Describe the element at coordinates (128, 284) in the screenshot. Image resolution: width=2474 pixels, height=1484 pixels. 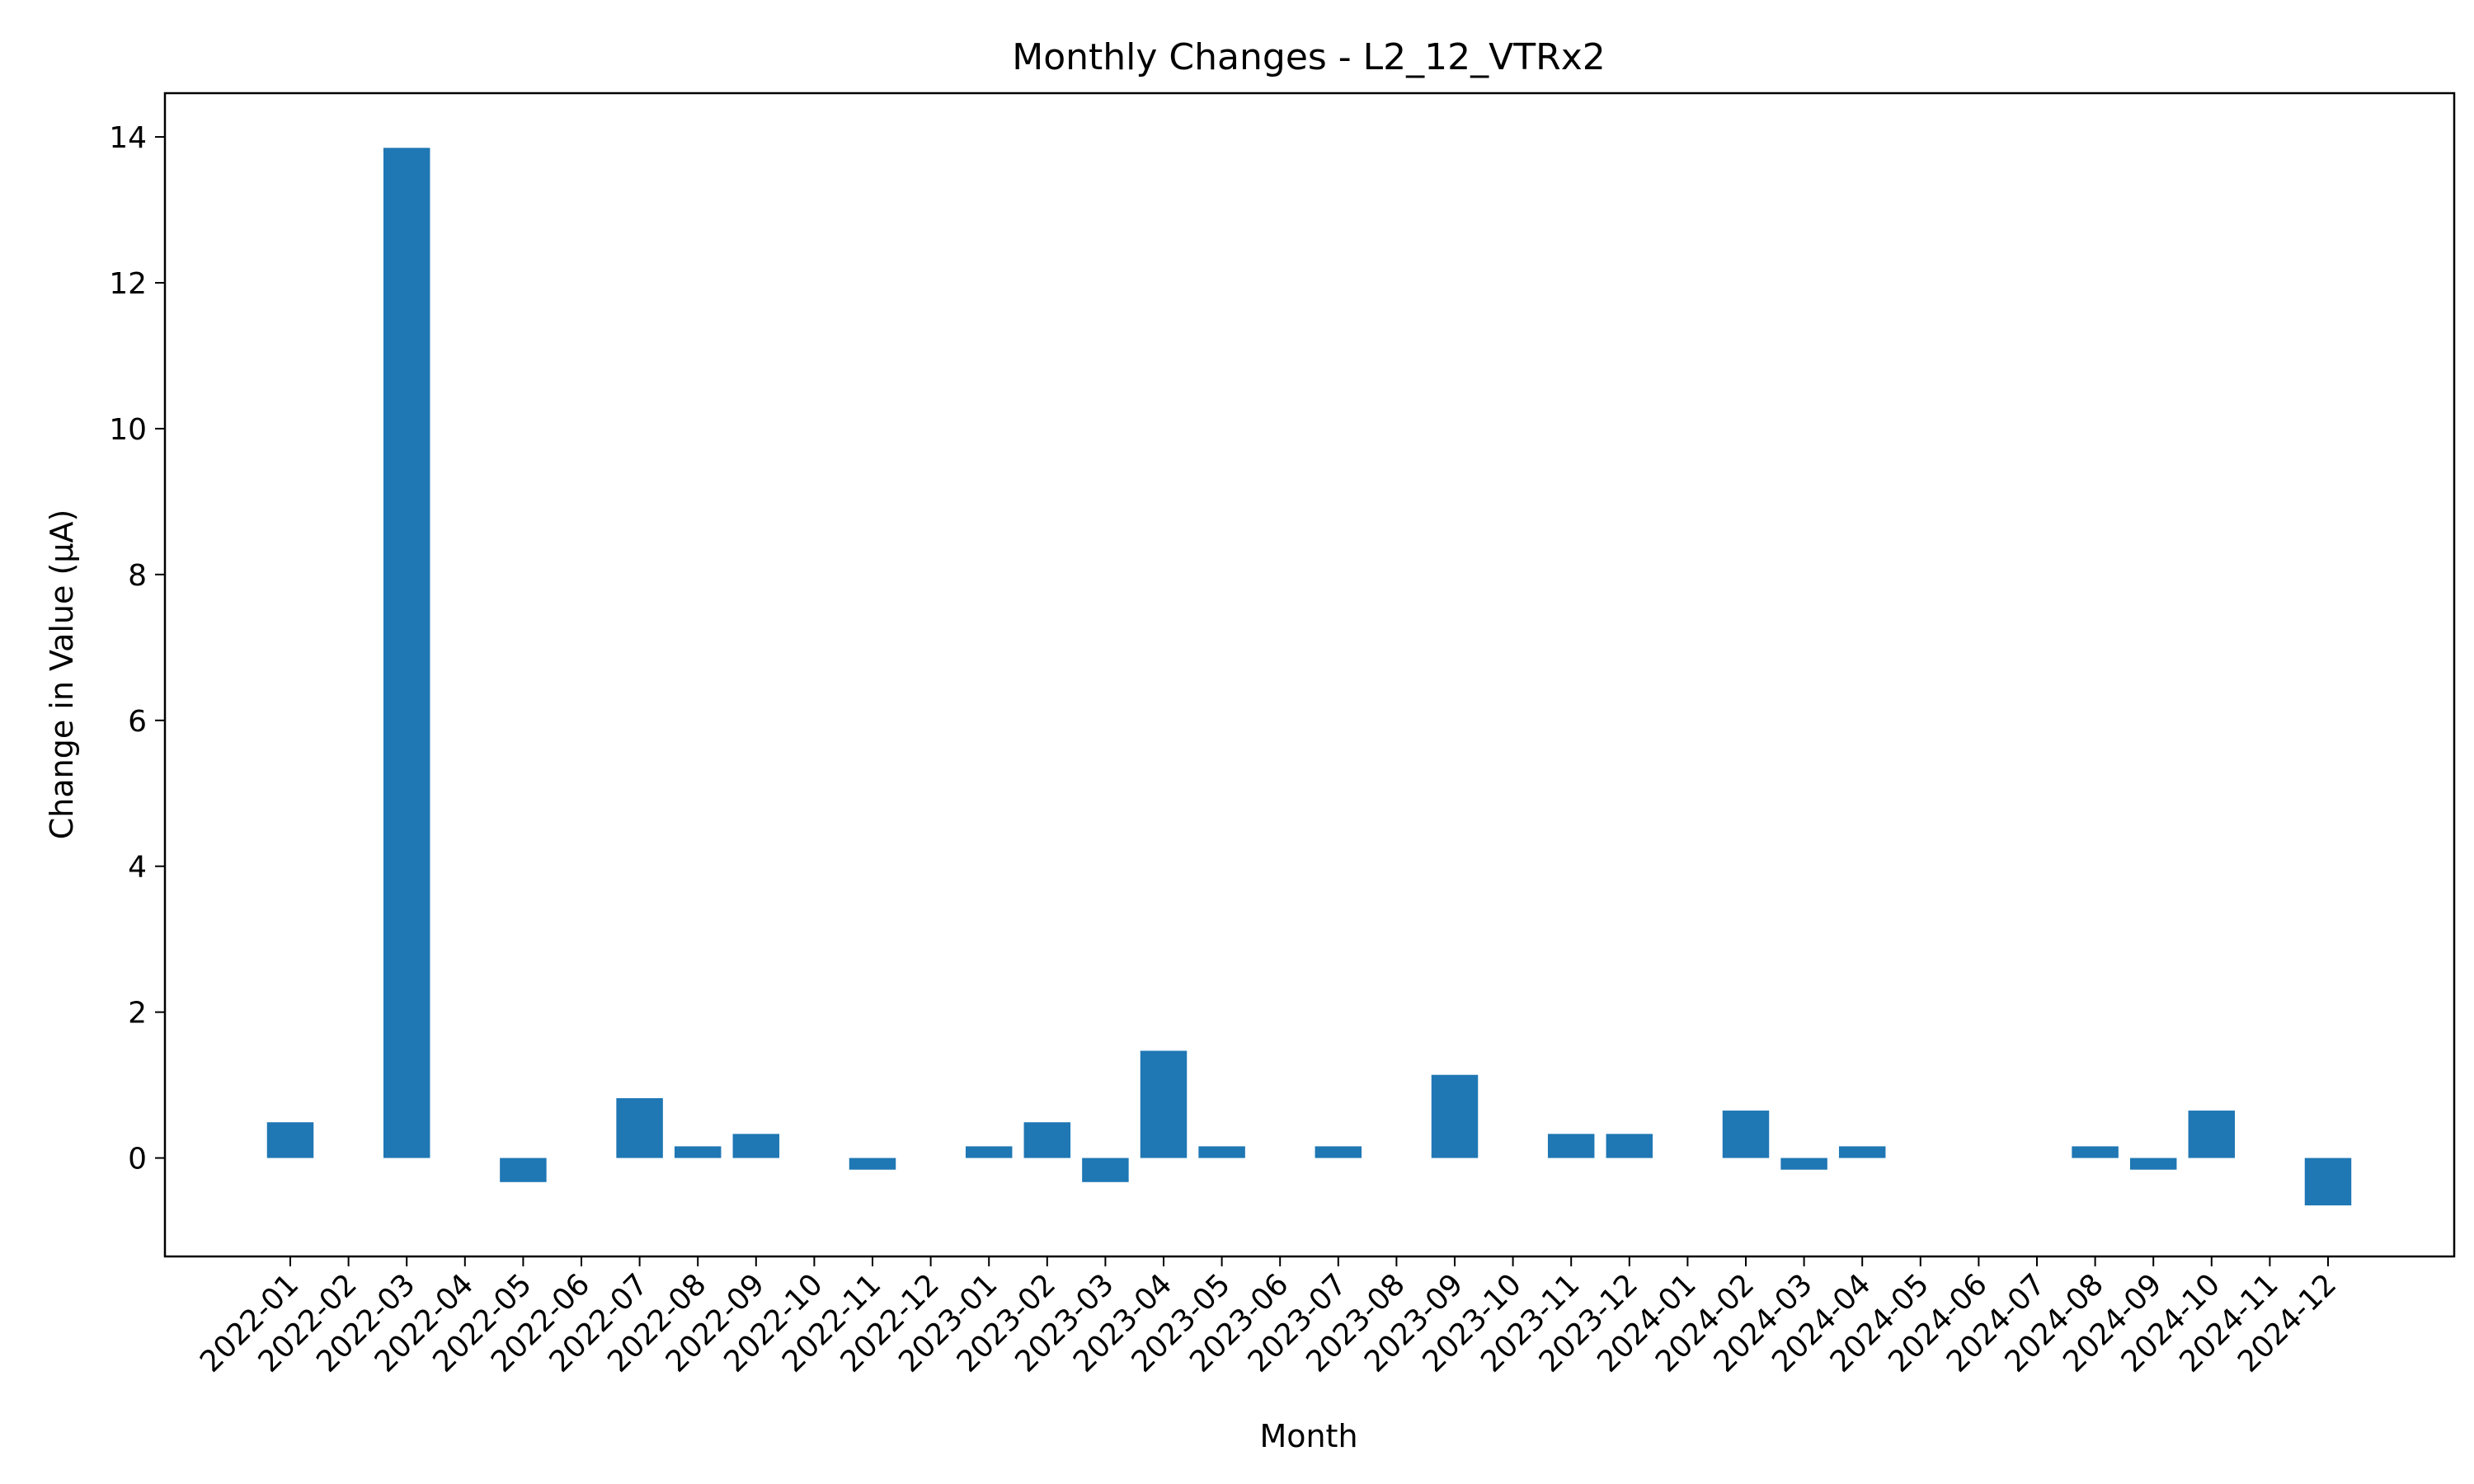
I see `y-tick-label: 12` at that location.